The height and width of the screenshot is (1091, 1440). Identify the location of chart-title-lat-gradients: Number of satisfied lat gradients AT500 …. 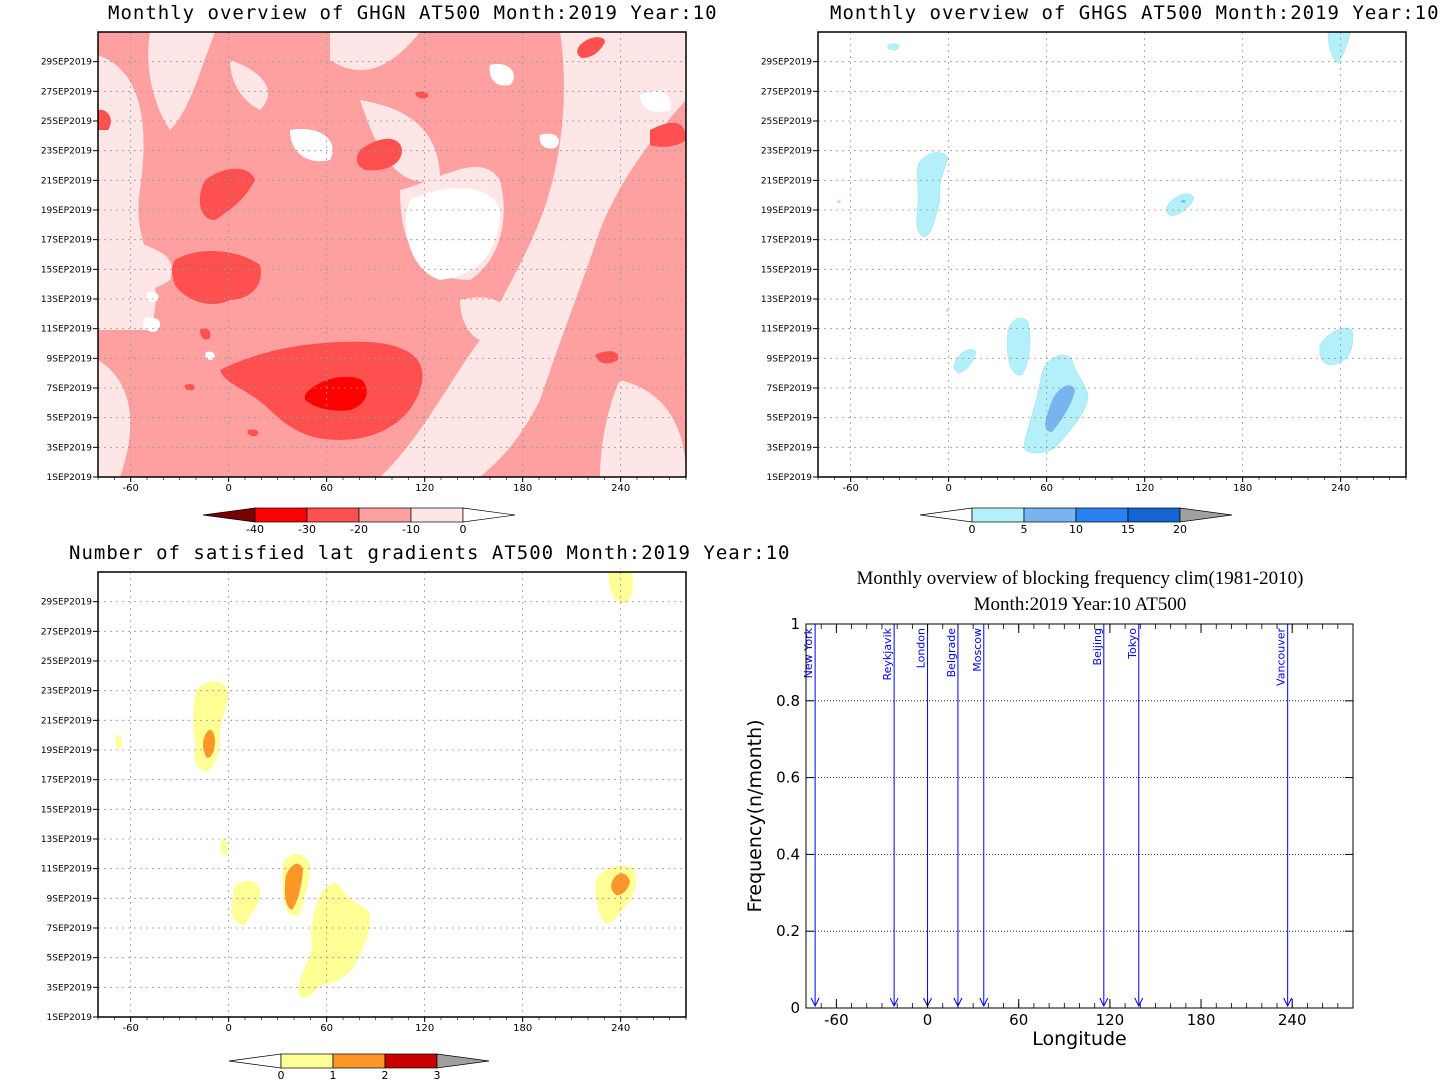
(430, 553).